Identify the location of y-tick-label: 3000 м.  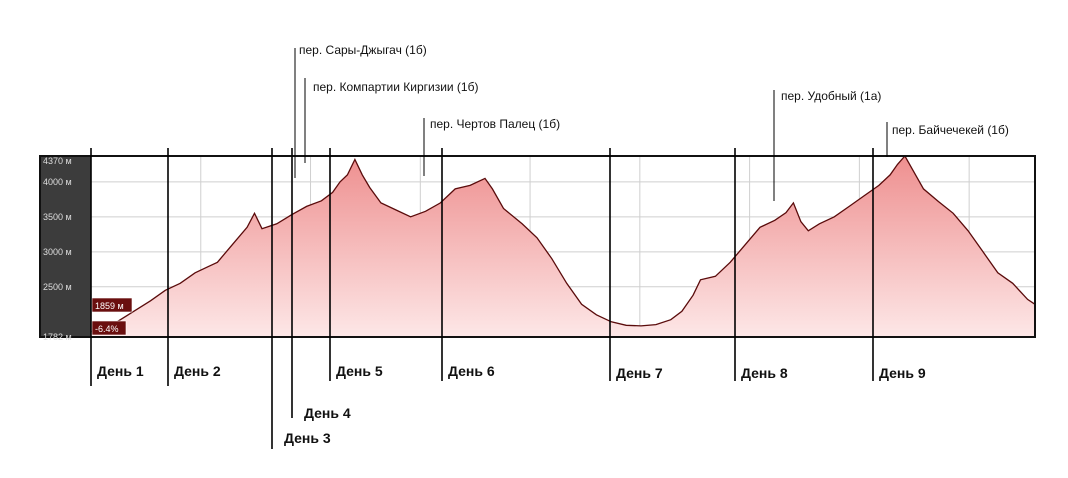
(57, 252).